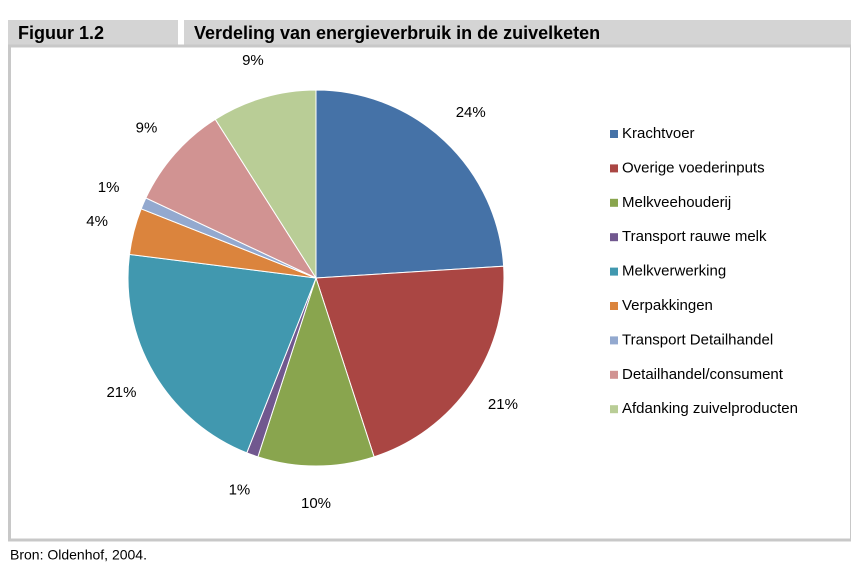 The image size is (851, 570). Describe the element at coordinates (703, 374) in the screenshot. I see `legend-label: Detailhandel/consument` at that location.